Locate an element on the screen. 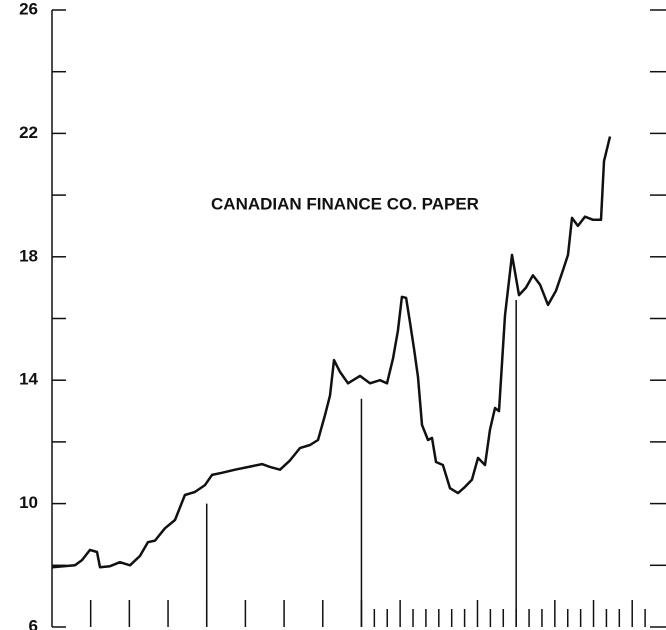  y-tick-label: 26 is located at coordinates (28, 9).